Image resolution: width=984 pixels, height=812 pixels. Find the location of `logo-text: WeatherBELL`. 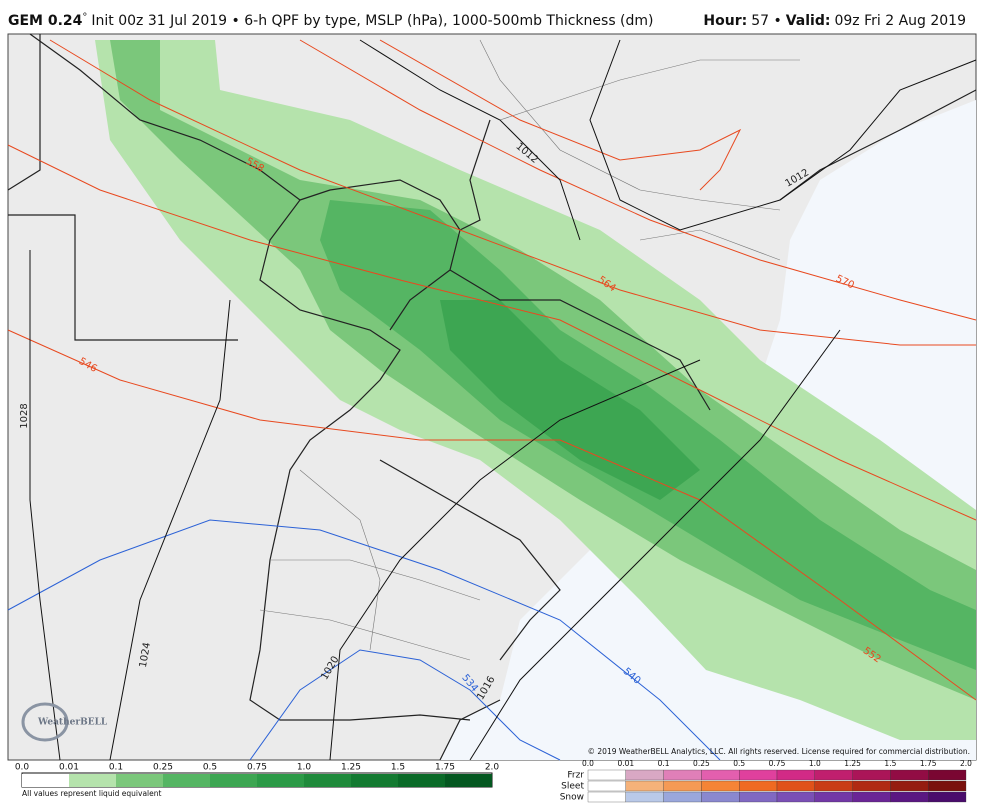

logo-text: WeatherBELL is located at coordinates (72, 723).